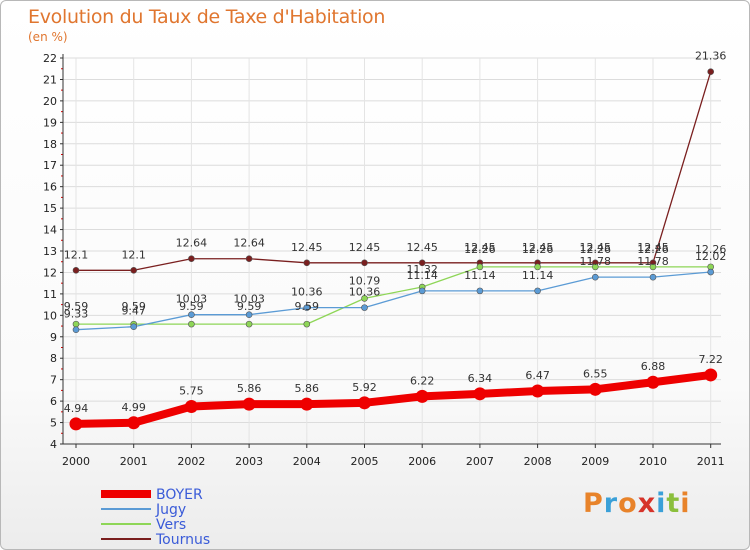 Image resolution: width=750 pixels, height=550 pixels. I want to click on y-tick-label: 21, so click(50, 79).